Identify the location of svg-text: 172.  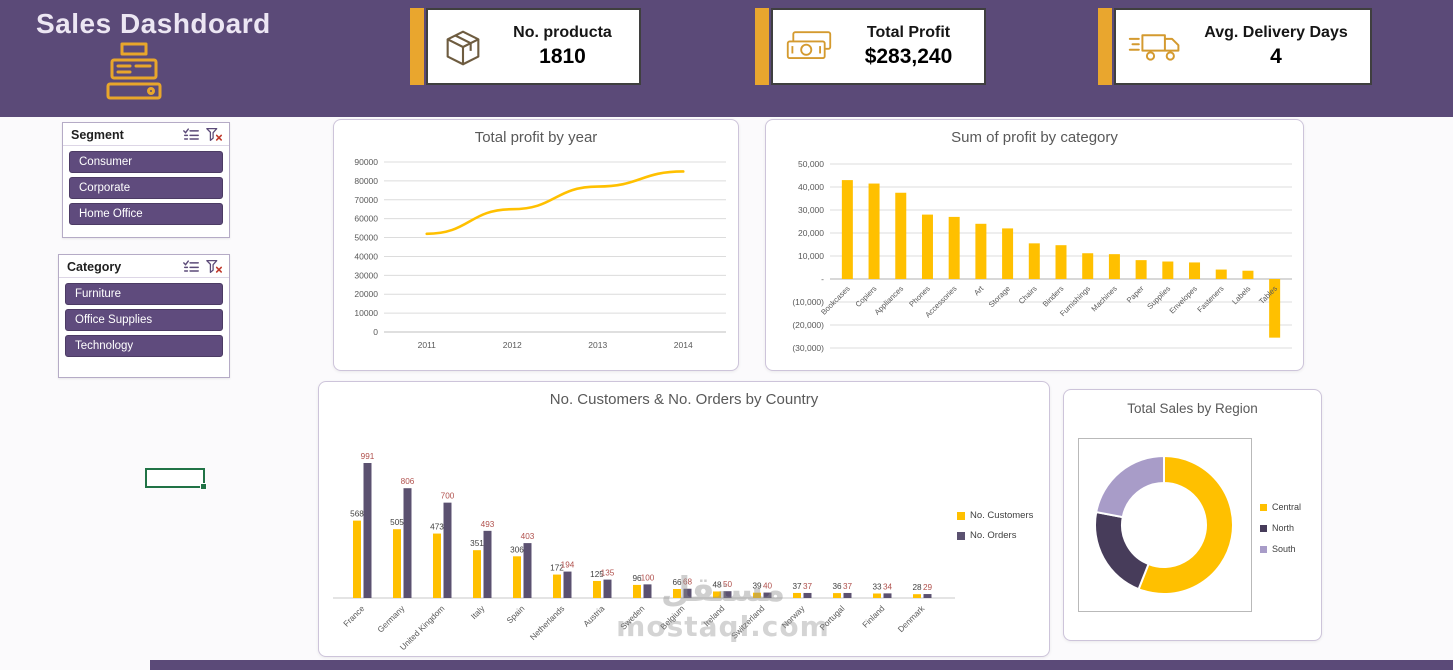
(557, 568).